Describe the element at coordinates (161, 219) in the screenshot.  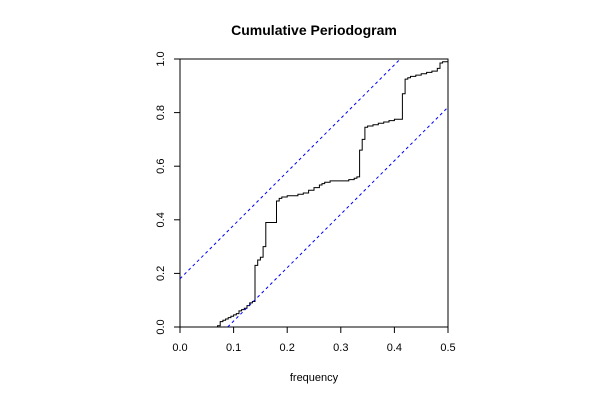
I see `y-tick-label: 0.4` at that location.